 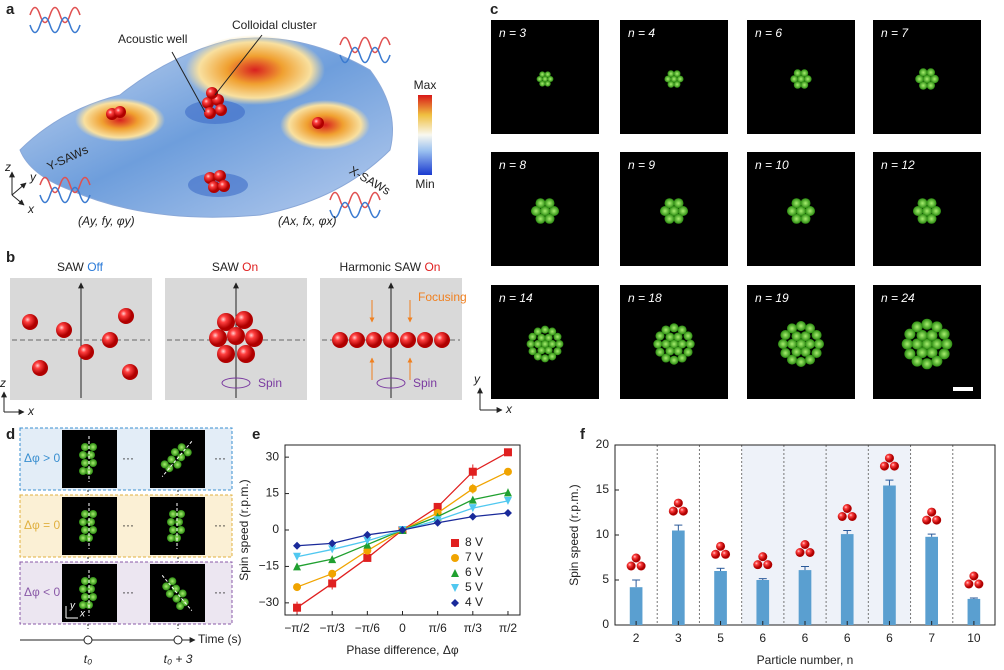 What do you see at coordinates (325, 125) in the screenshot?
I see `surface-peak` at bounding box center [325, 125].